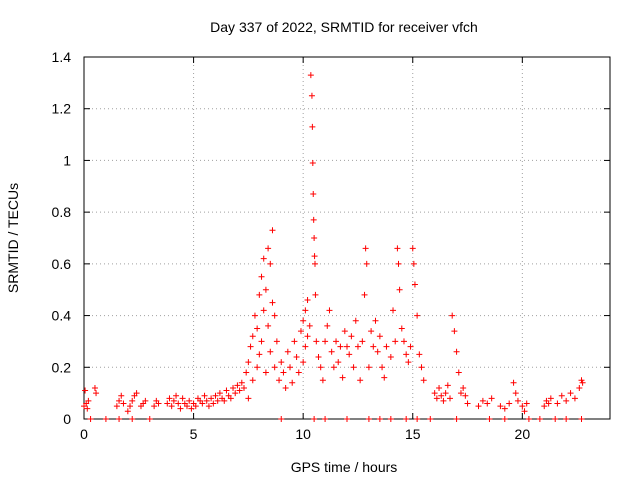 The height and width of the screenshot is (480, 640). I want to click on x-tick-label: 15, so click(413, 434).